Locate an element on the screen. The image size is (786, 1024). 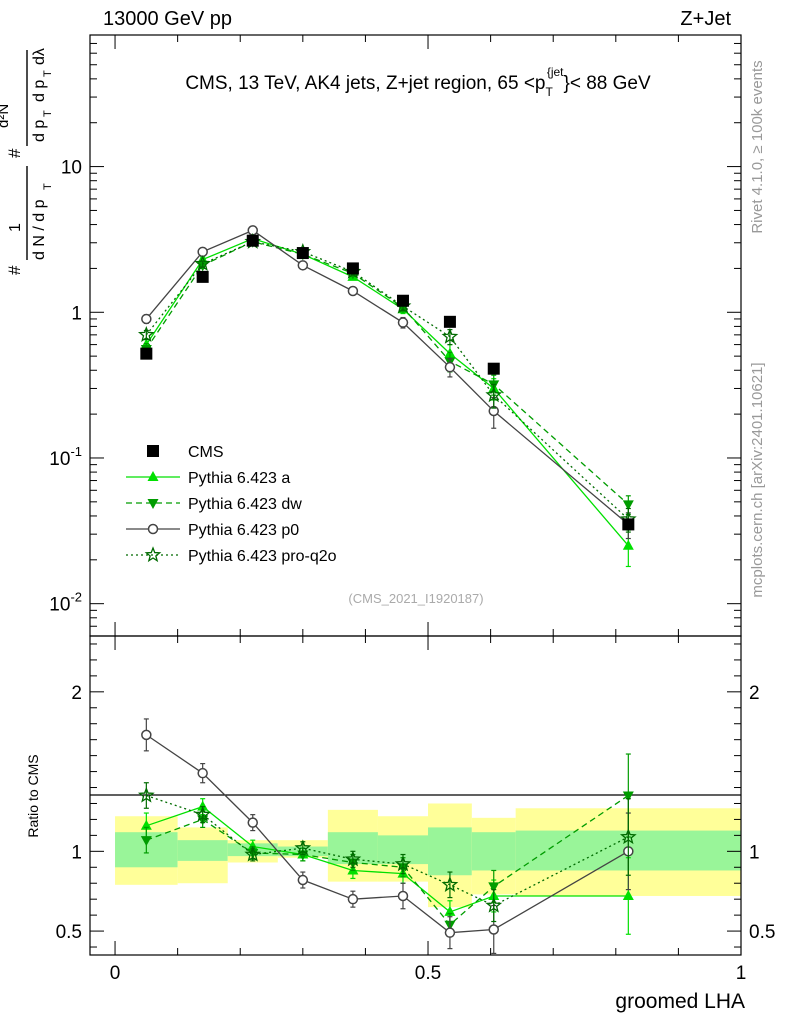
x-tick-label: 0 is located at coordinates (115, 973).